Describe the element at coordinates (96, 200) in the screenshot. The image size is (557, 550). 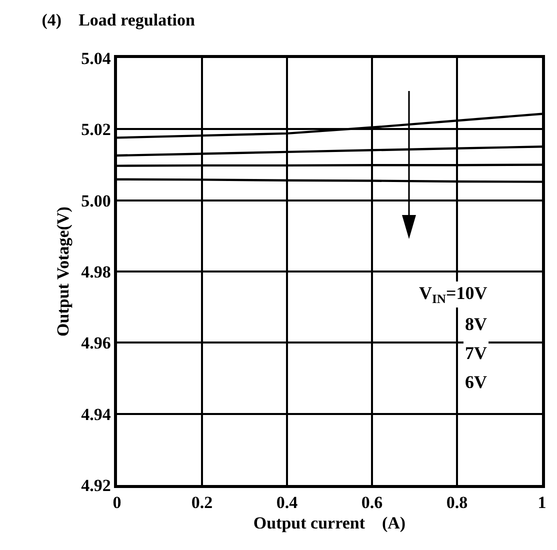
I see `y-tick-label: 5.00` at that location.